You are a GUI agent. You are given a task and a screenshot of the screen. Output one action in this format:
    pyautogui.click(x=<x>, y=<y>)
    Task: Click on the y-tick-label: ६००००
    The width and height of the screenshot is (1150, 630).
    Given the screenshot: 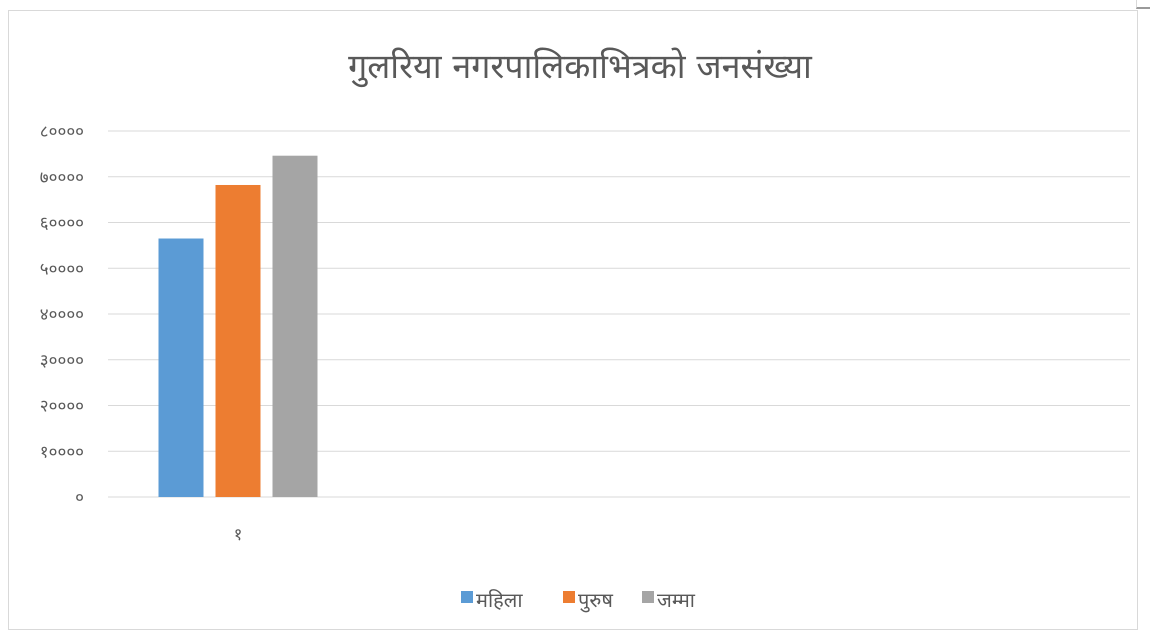 What is the action you would take?
    pyautogui.click(x=62, y=224)
    